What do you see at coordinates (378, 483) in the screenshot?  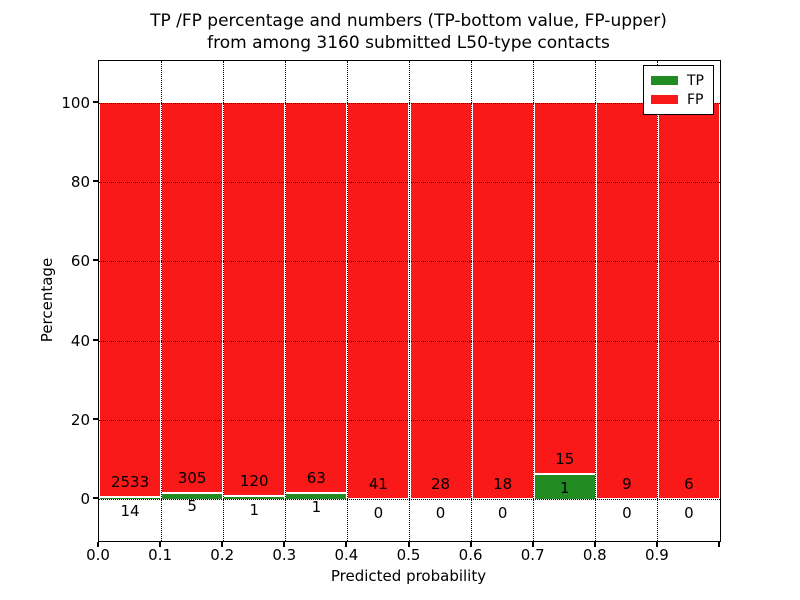 I see `fp-count-label: 41` at bounding box center [378, 483].